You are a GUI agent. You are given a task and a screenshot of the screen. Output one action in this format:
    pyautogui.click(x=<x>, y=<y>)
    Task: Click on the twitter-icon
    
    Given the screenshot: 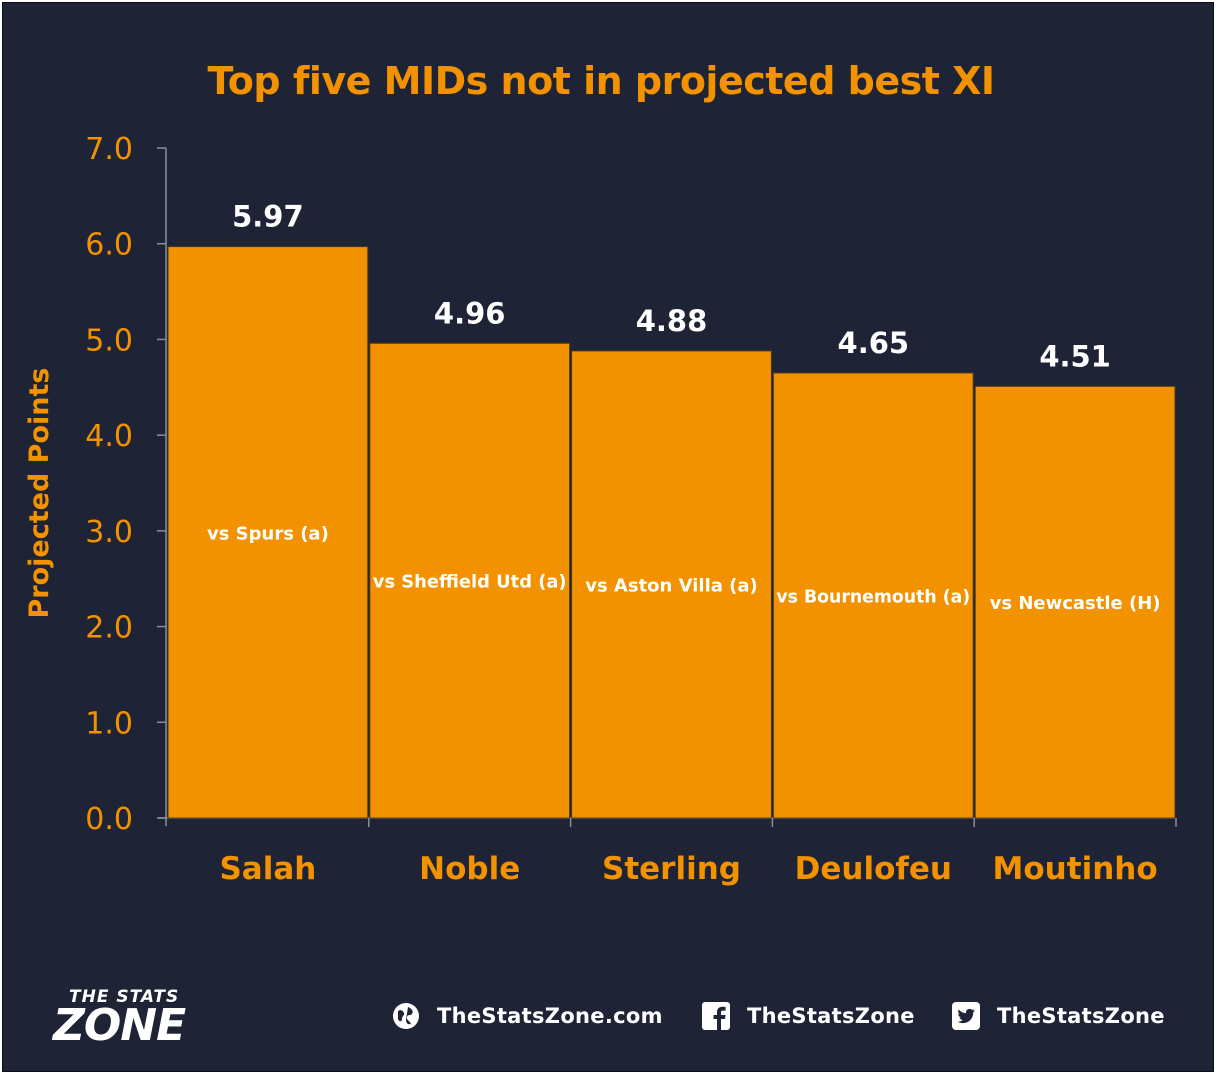 What is the action you would take?
    pyautogui.click(x=966, y=1016)
    